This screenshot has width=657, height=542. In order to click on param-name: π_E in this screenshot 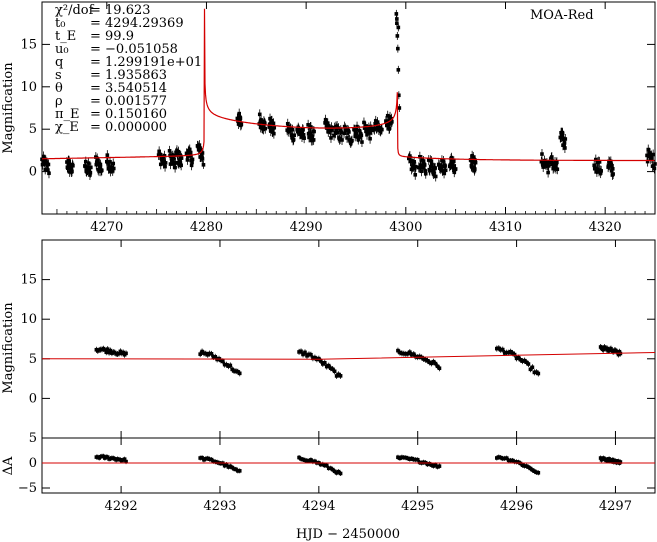, I will do `click(67, 114)`.